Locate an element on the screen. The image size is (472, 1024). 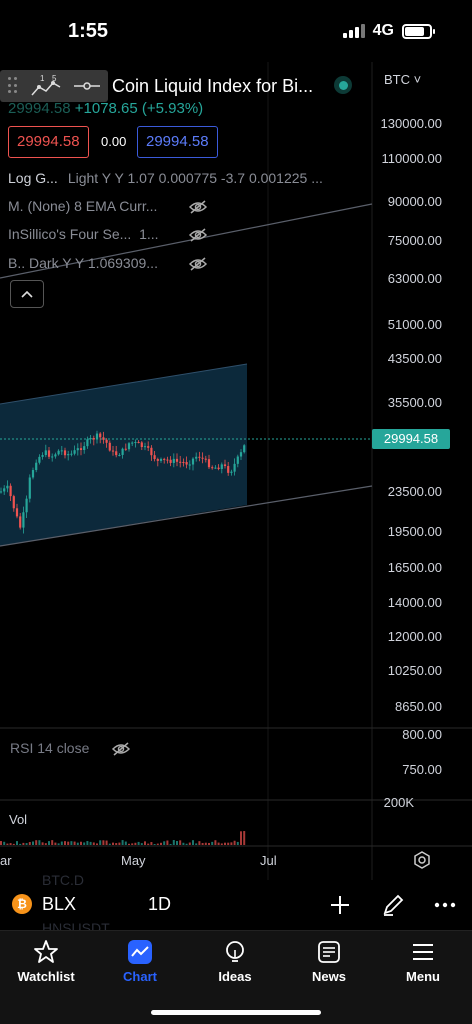
time-label: ar is located at coordinates (6, 860).